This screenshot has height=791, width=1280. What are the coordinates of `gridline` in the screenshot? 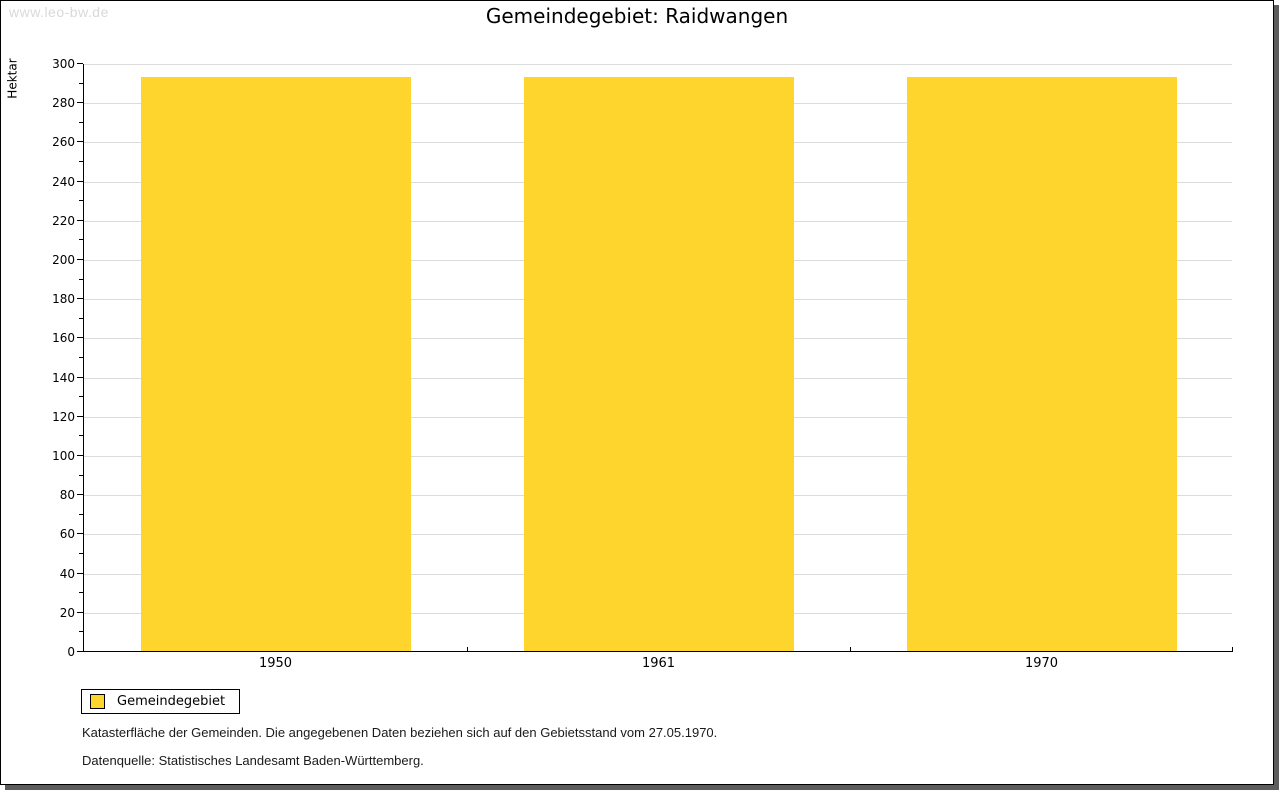 It's located at (658, 64).